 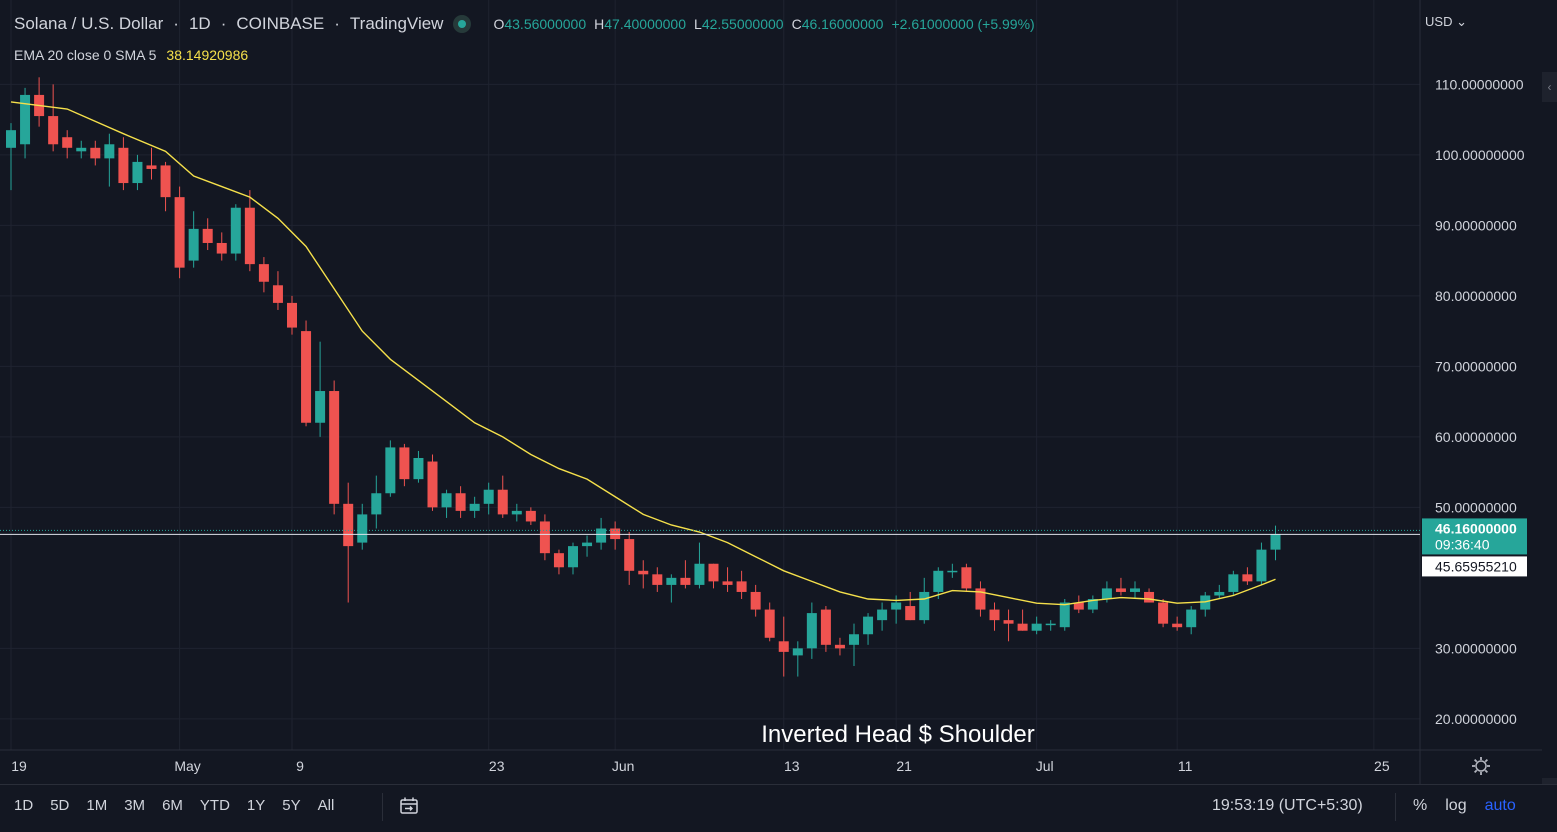 What do you see at coordinates (23, 805) in the screenshot?
I see `range-button-1d: 1D` at bounding box center [23, 805].